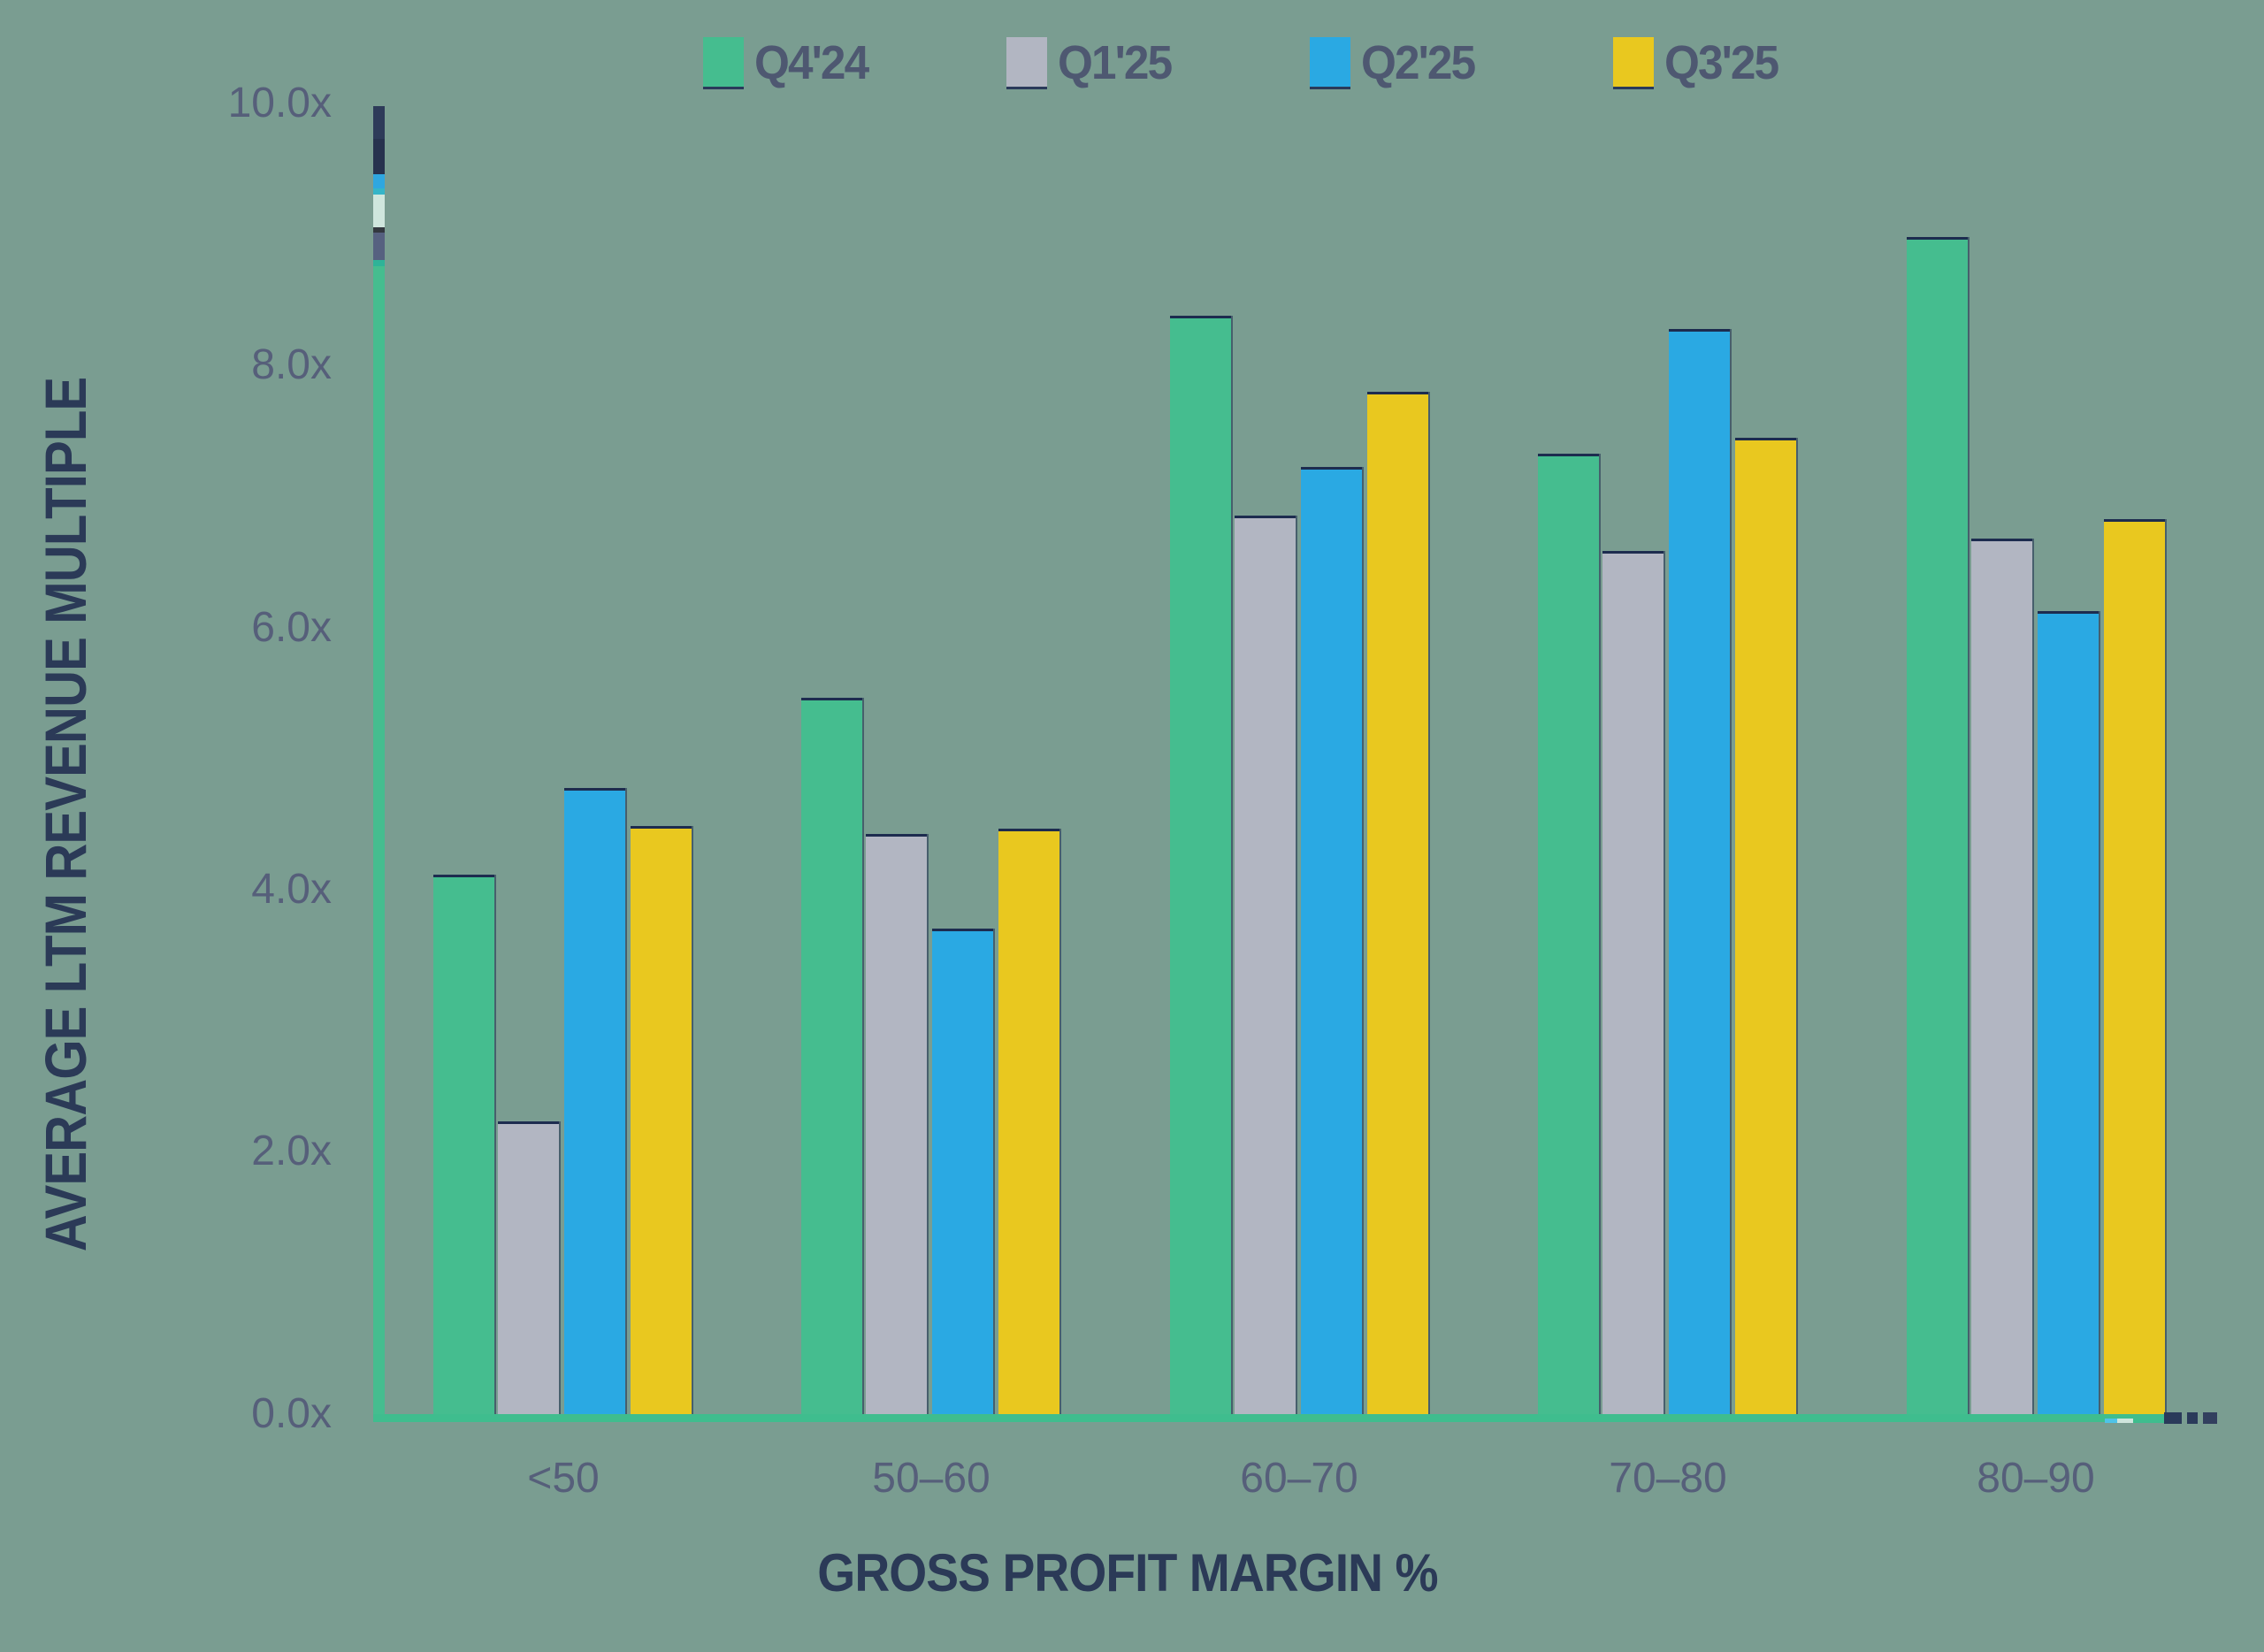 This screenshot has width=2264, height=1652. I want to click on x-category-label: 80–90, so click(2036, 1478).